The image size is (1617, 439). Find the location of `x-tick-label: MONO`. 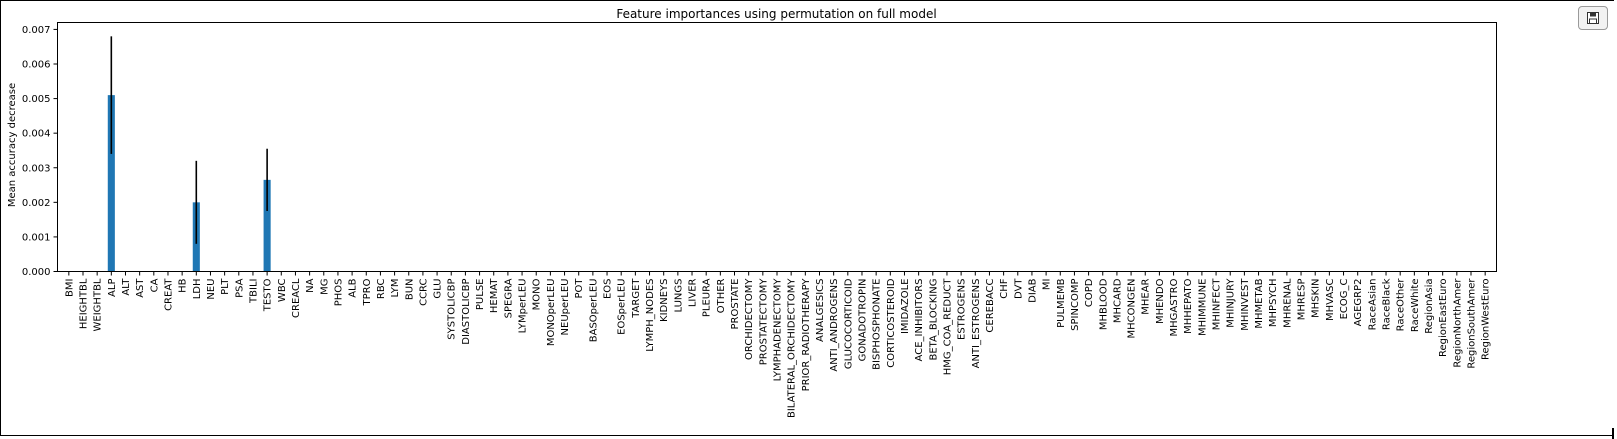

x-tick-label: MONO is located at coordinates (537, 294).